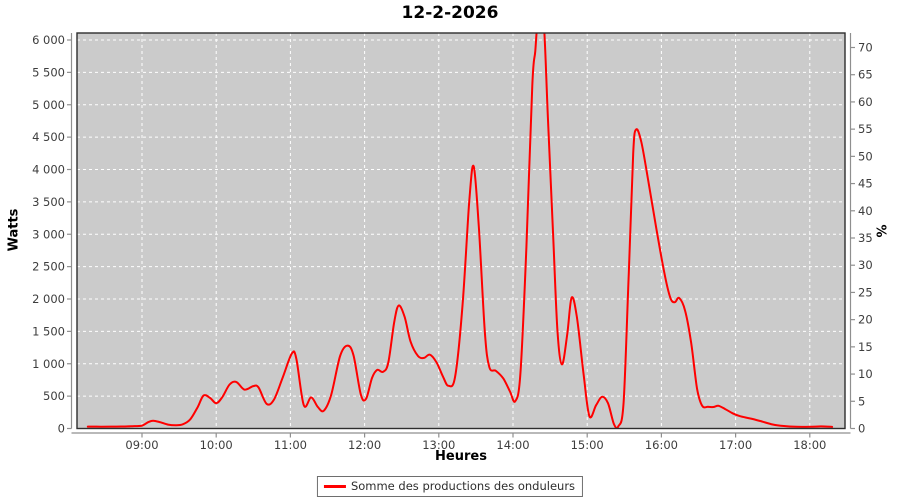  Describe the element at coordinates (865, 184) in the screenshot. I see `y-right-tick-label: 45` at that location.